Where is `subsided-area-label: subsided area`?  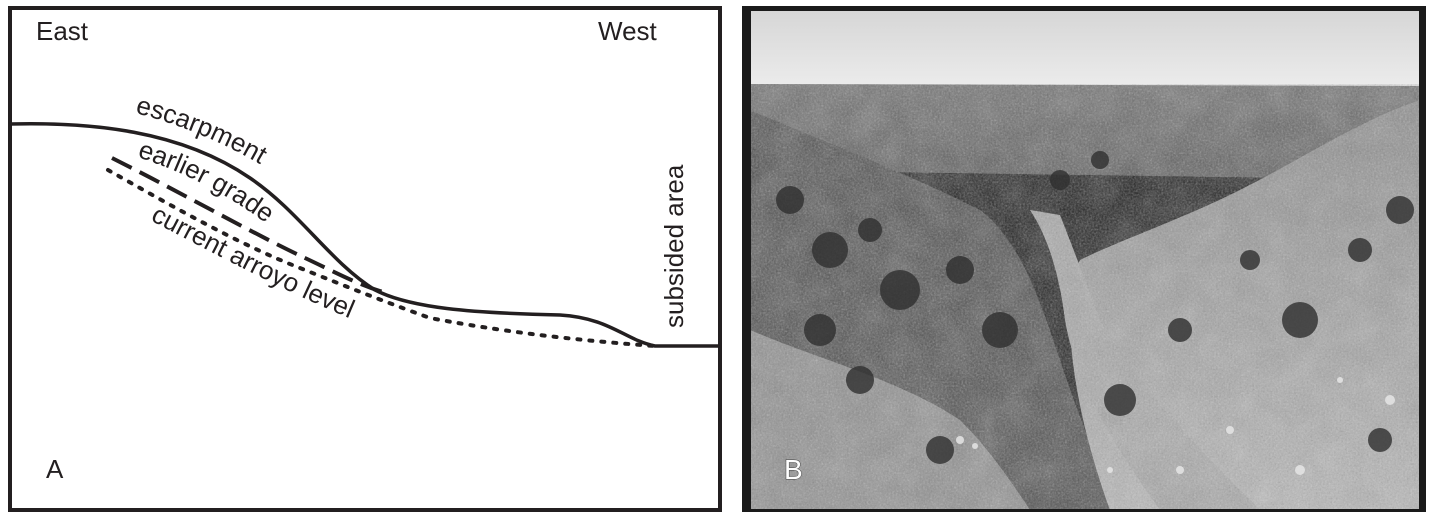
subsided-area-label: subsided area is located at coordinates (674, 246).